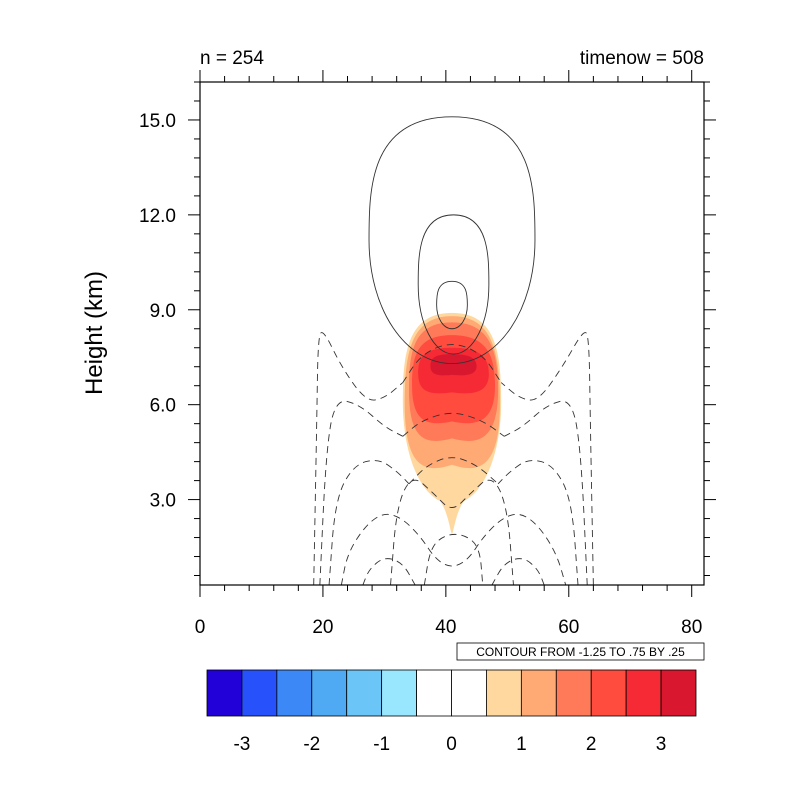  Describe the element at coordinates (322, 627) in the screenshot. I see `x-tick-label: 20` at that location.